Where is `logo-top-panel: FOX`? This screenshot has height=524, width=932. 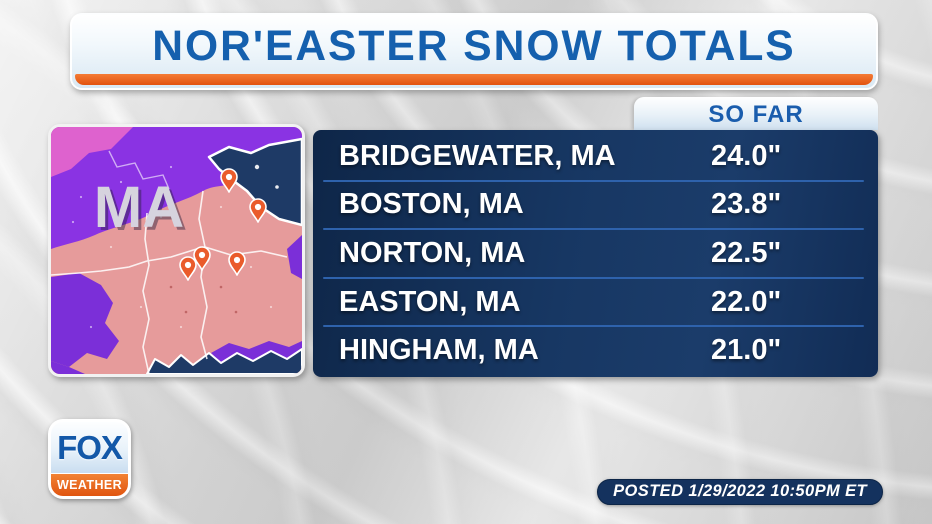 logo-top-panel: FOX is located at coordinates (89, 447).